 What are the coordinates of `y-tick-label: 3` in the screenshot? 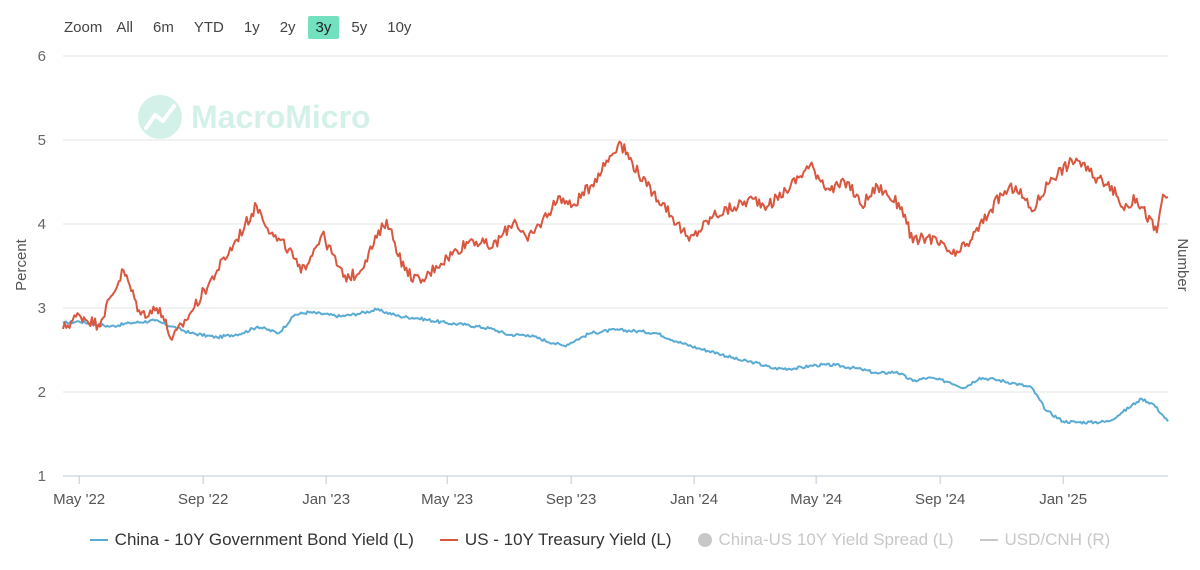 It's located at (42, 308).